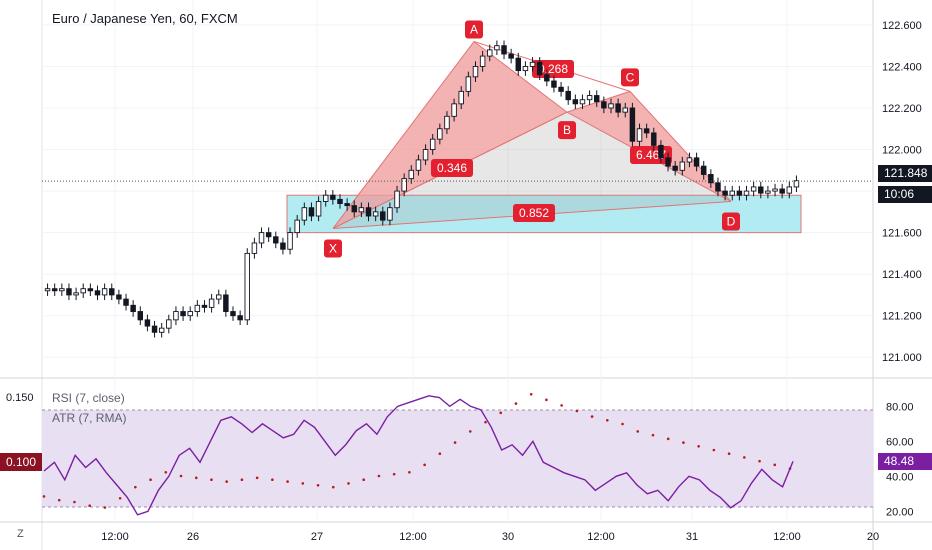 This screenshot has width=932, height=550. What do you see at coordinates (902, 317) in the screenshot?
I see `price-tick-label: 121.200` at bounding box center [902, 317].